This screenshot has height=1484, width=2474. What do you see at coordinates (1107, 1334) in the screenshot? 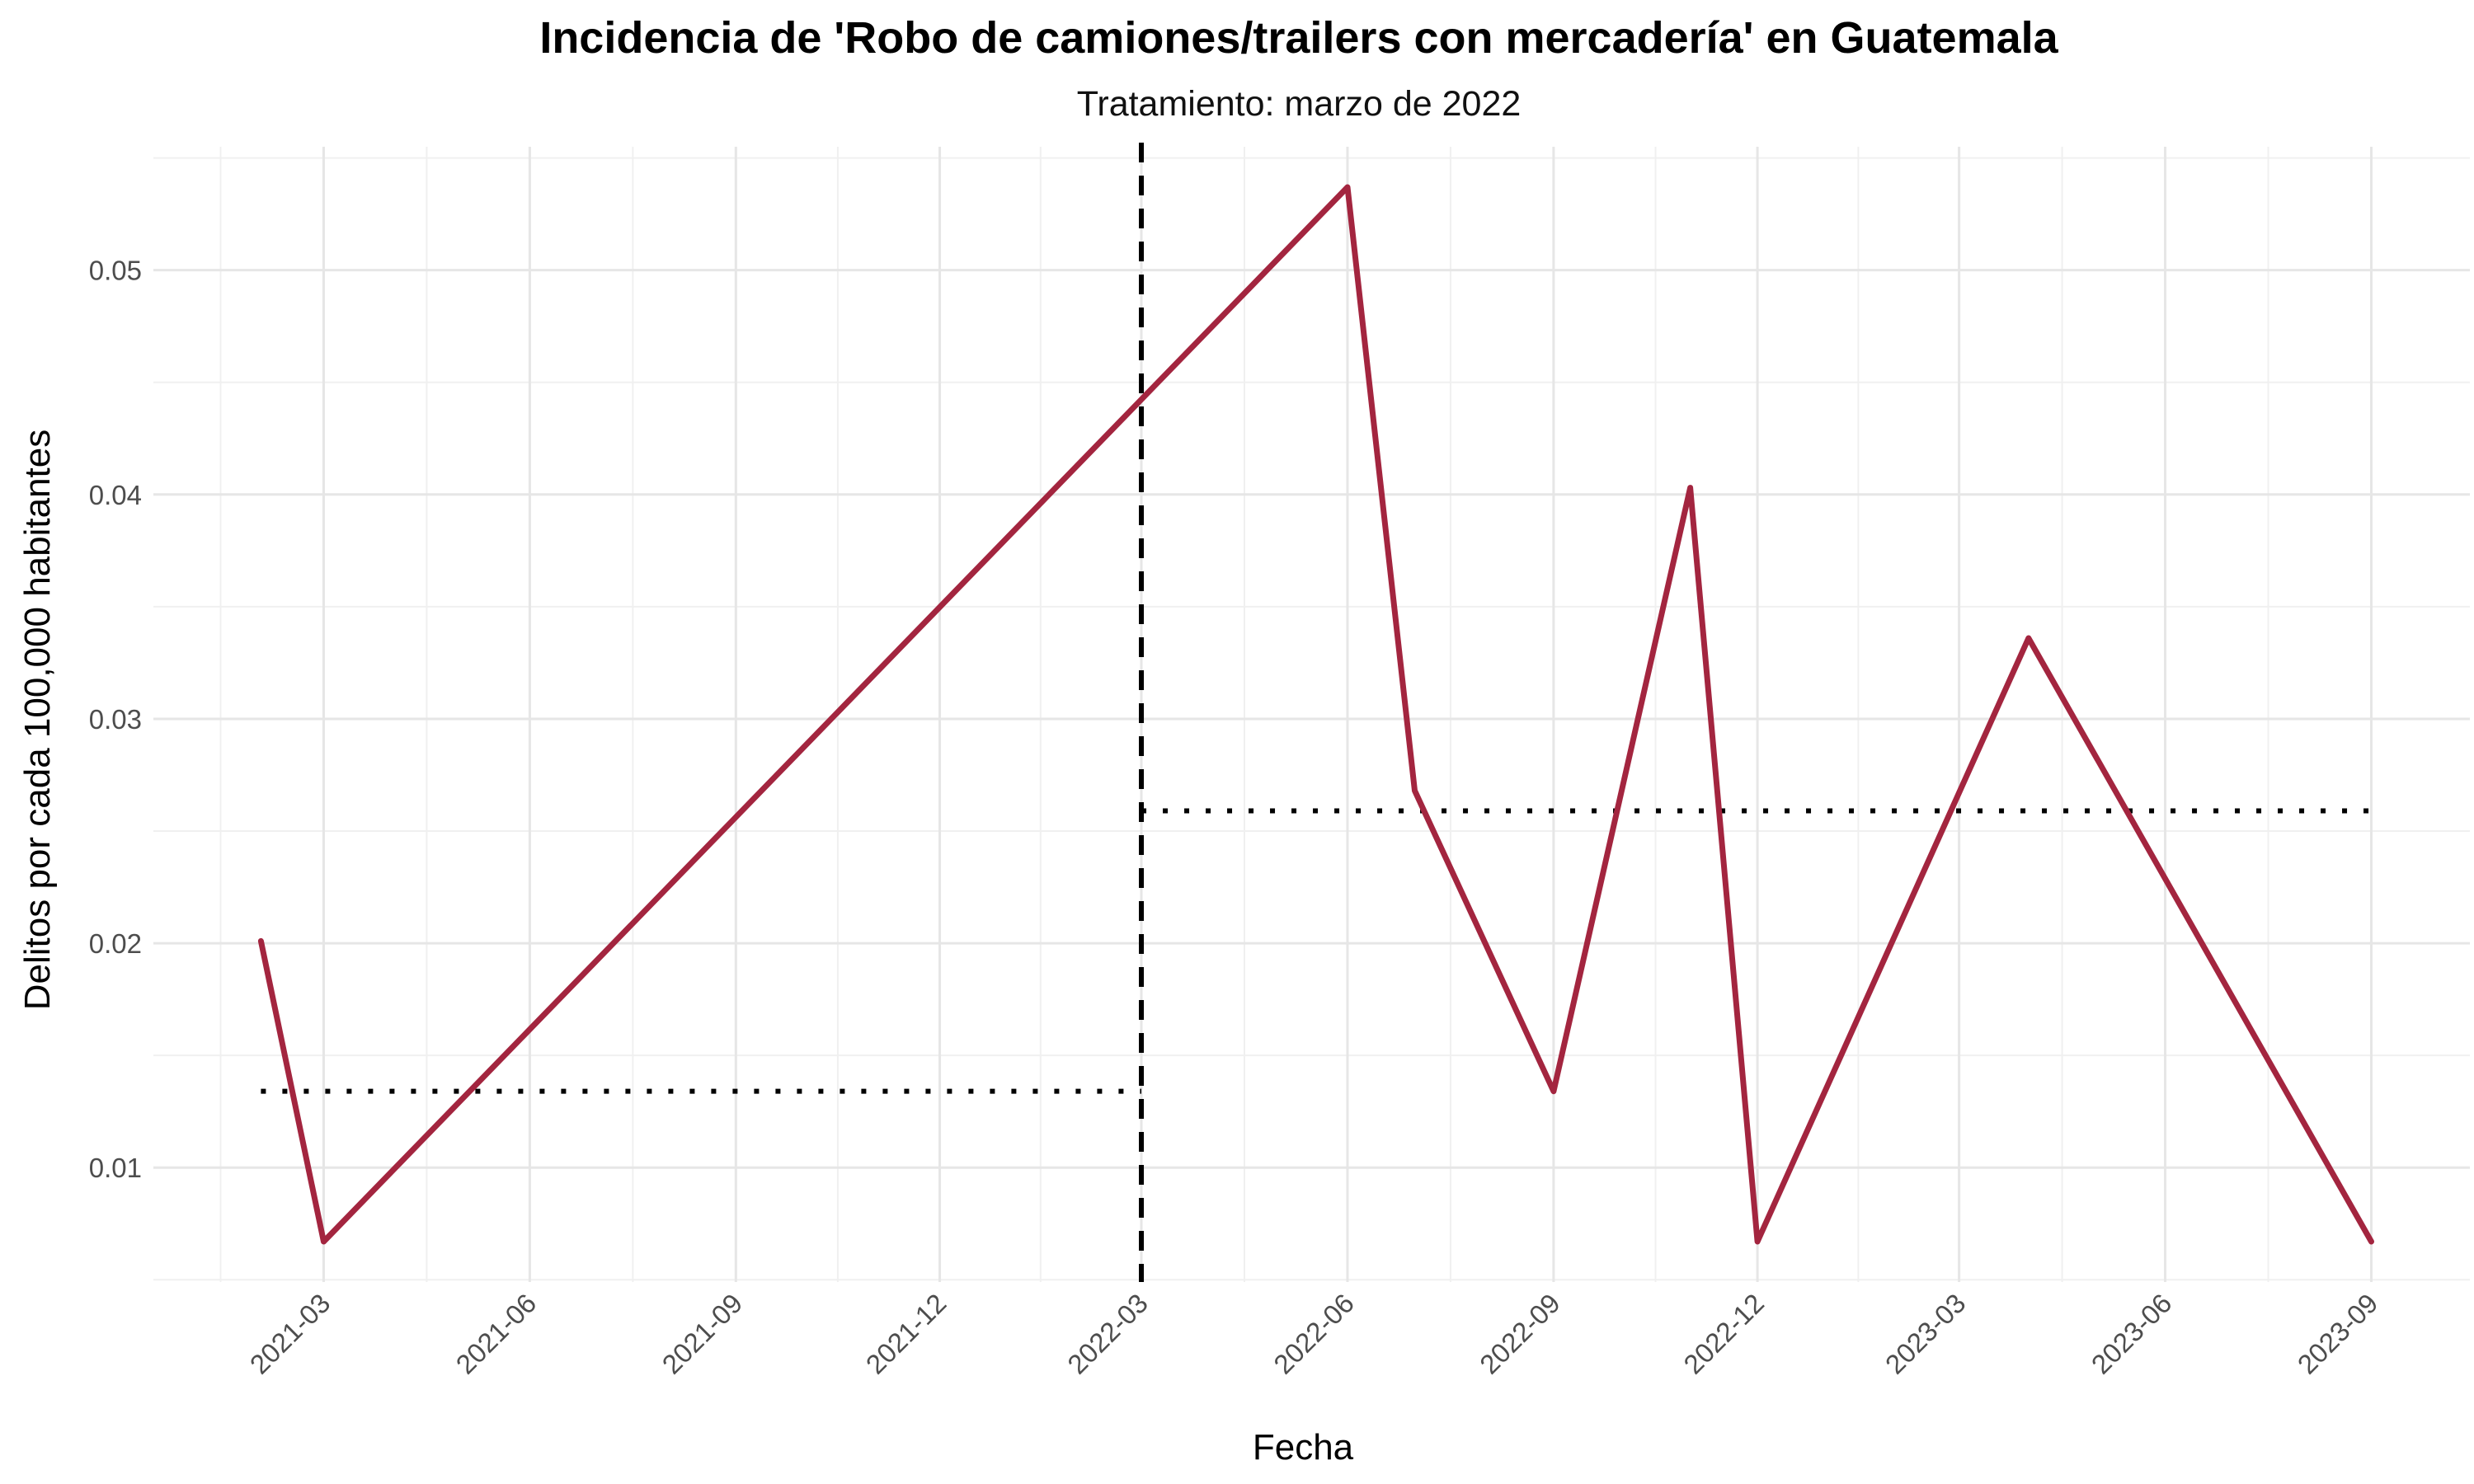
I see `x-tick-label: 2022-03` at bounding box center [1107, 1334].